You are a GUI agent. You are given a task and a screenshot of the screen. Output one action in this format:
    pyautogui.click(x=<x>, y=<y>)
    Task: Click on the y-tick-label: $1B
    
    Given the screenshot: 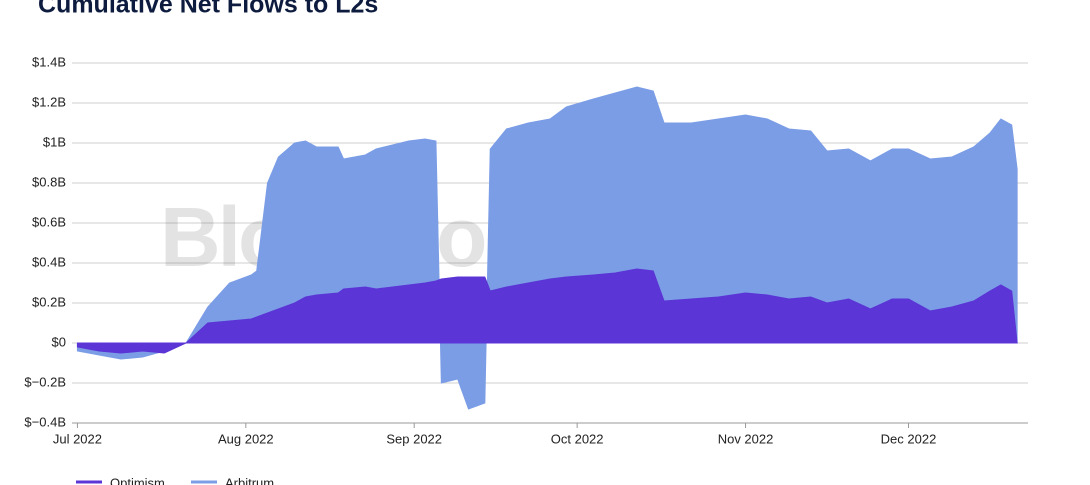 What is the action you would take?
    pyautogui.click(x=54, y=141)
    